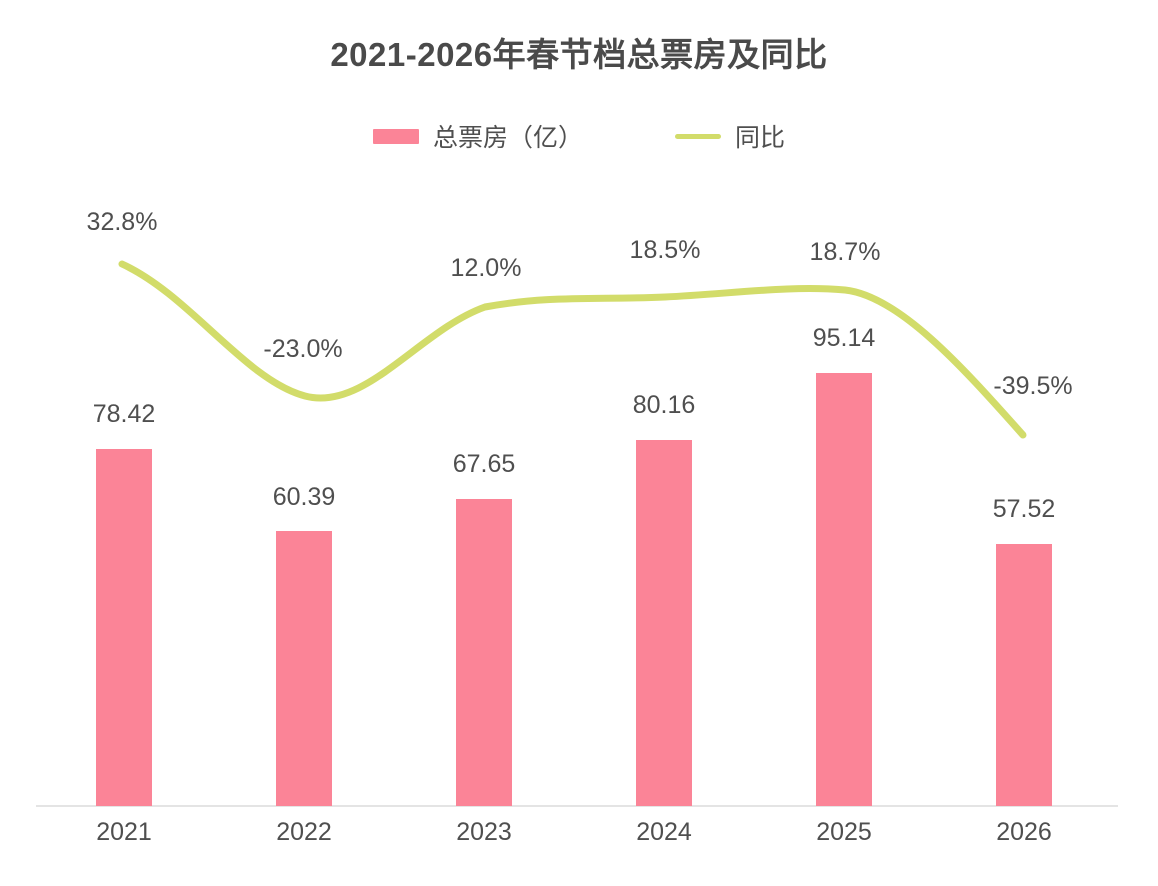 The height and width of the screenshot is (886, 1158). I want to click on legend-label-total-boxoffice: 总票房（亿）, so click(507, 138).